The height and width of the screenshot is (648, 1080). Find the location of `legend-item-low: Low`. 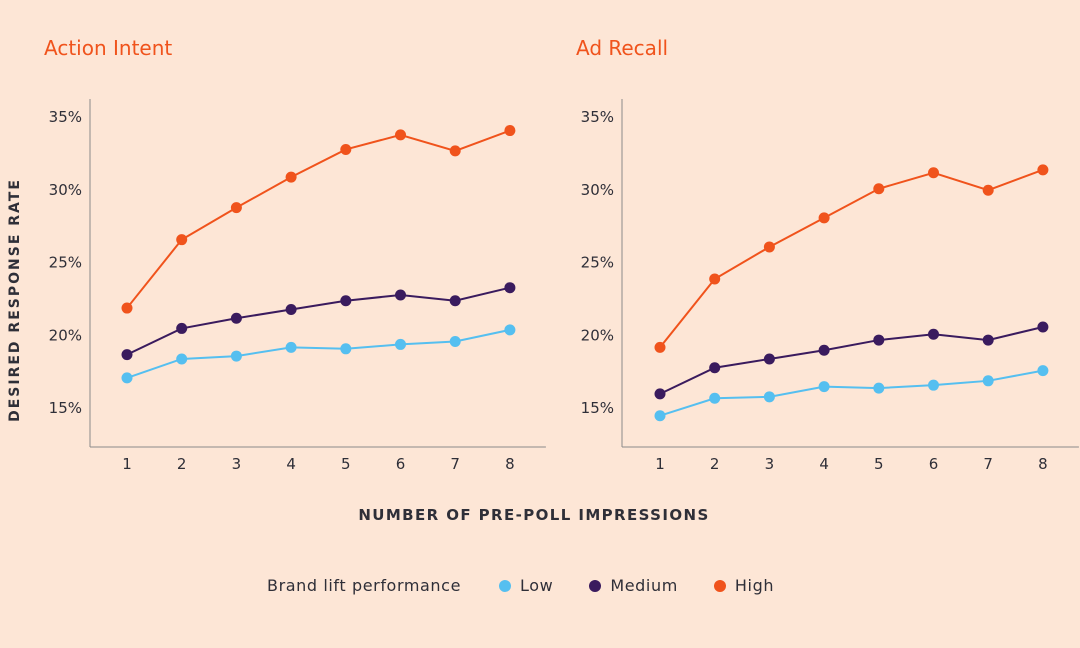

legend-item-low: Low is located at coordinates (526, 585).